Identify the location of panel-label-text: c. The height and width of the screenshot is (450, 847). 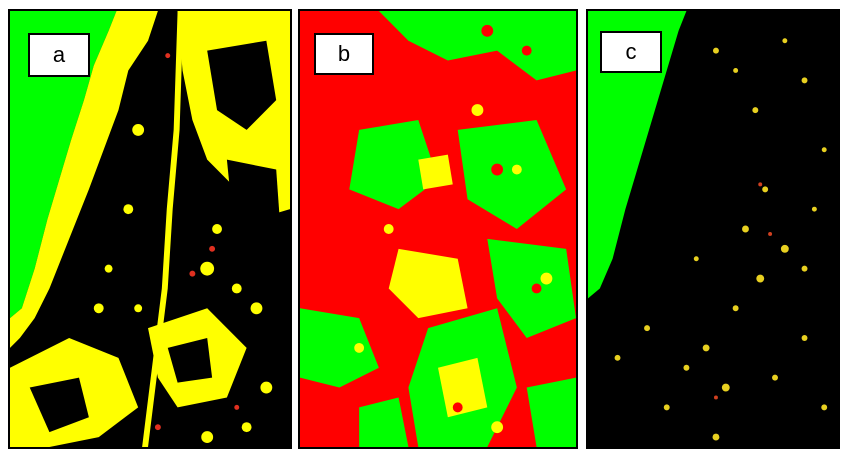
(631, 51).